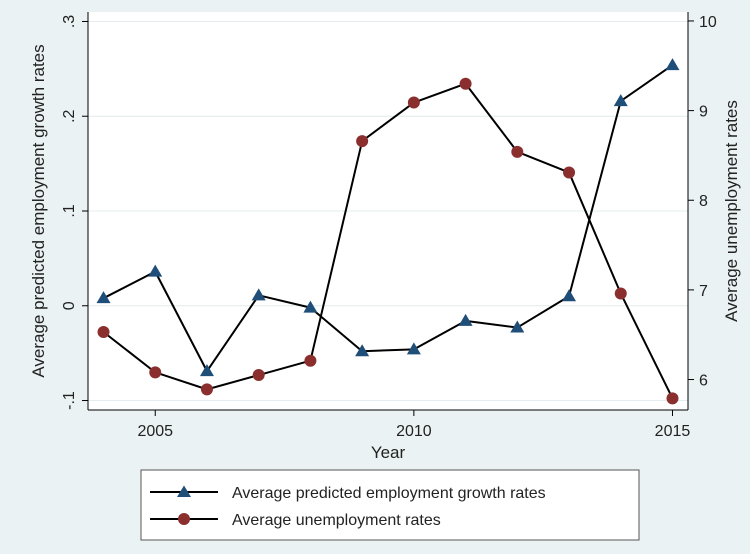 This screenshot has height=554, width=750. I want to click on right-y-axis-title: Average unemployment rates, so click(731, 211).